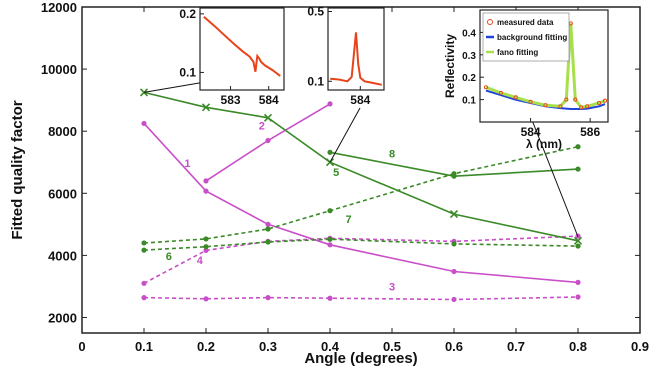  What do you see at coordinates (200, 261) in the screenshot?
I see `series-4-label: 4` at bounding box center [200, 261].